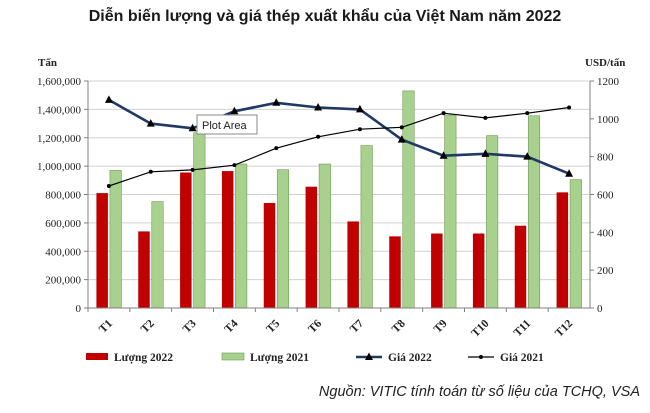  Describe the element at coordinates (315, 358) in the screenshot. I see `legend: Lượng 2022 Lượng 2021 Giá 2022 Giá 2021` at that location.